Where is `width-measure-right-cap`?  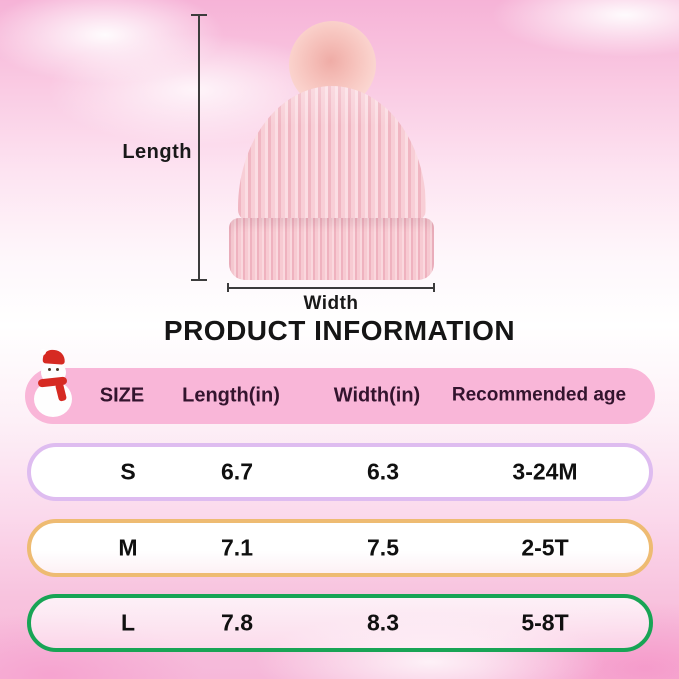
width-measure-right-cap is located at coordinates (434, 287).